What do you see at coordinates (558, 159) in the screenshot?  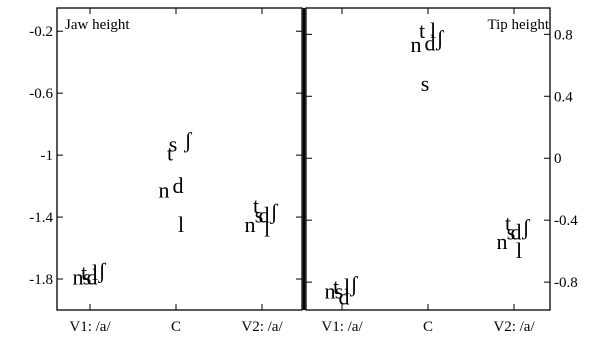 I see `y-tick-label: 0` at bounding box center [558, 159].